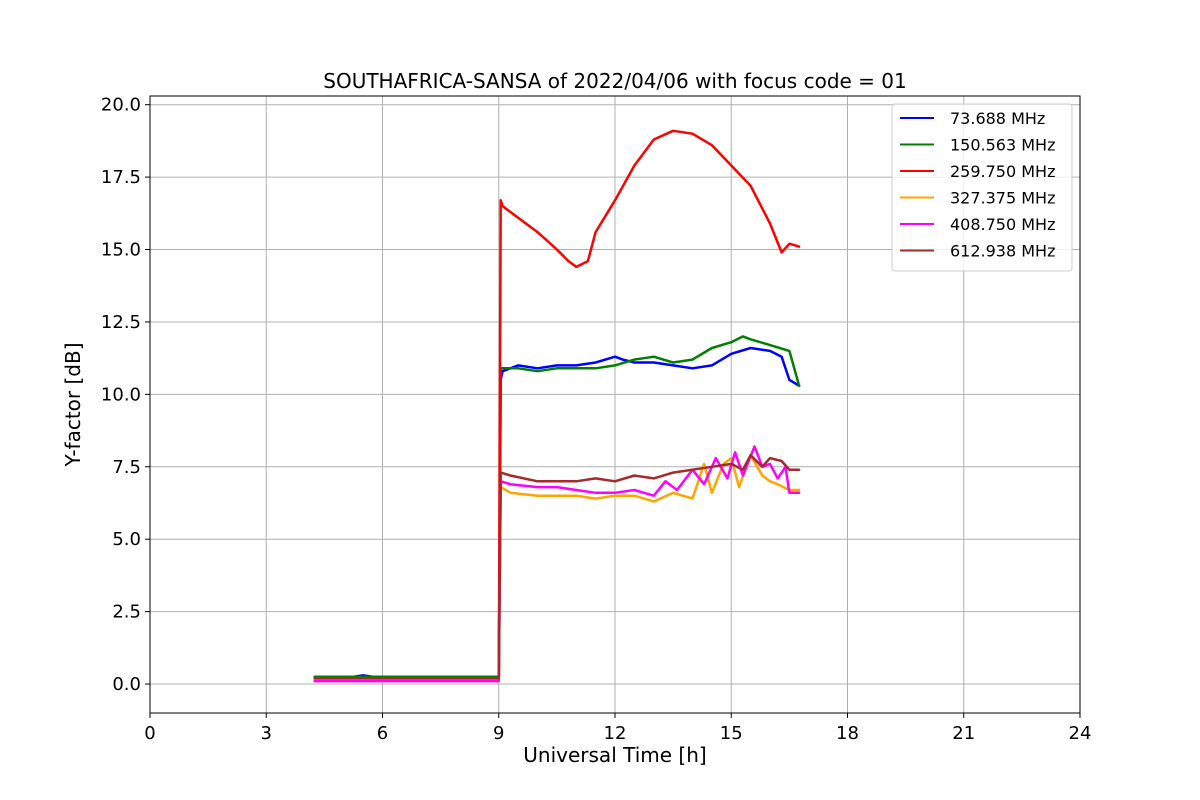 This screenshot has height=800, width=1200. Describe the element at coordinates (498, 733) in the screenshot. I see `x-tick-label: 9` at that location.